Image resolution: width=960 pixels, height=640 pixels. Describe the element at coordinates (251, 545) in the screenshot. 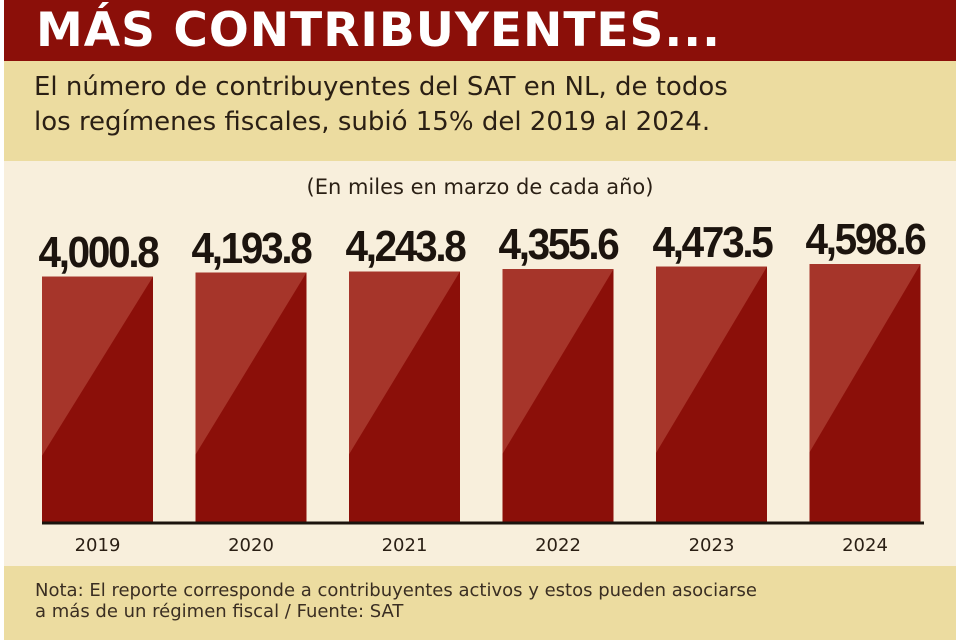

I see `year-label: 2020` at that location.